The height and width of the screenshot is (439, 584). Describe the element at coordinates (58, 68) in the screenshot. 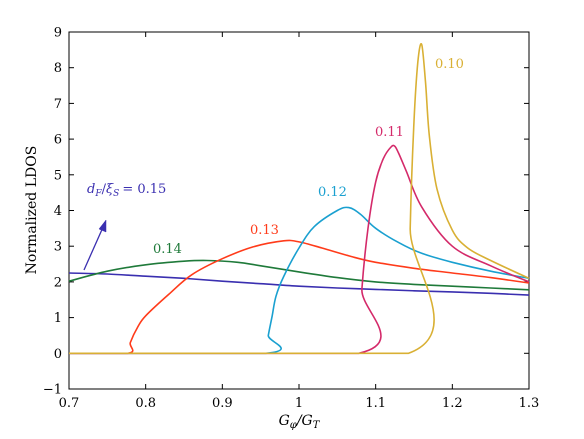

I see `y-tick-label: 8` at that location.